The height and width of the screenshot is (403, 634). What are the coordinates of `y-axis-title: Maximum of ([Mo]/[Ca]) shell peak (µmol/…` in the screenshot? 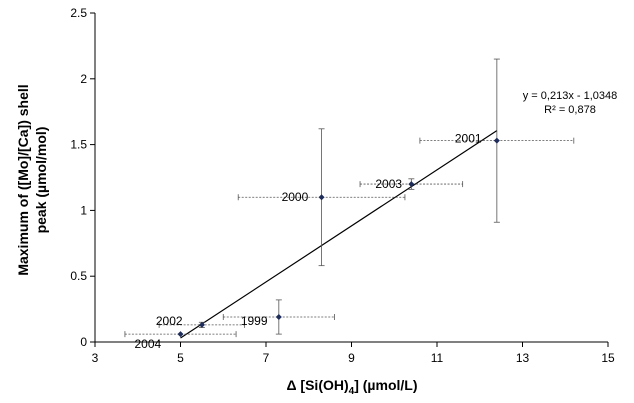 It's located at (32, 179).